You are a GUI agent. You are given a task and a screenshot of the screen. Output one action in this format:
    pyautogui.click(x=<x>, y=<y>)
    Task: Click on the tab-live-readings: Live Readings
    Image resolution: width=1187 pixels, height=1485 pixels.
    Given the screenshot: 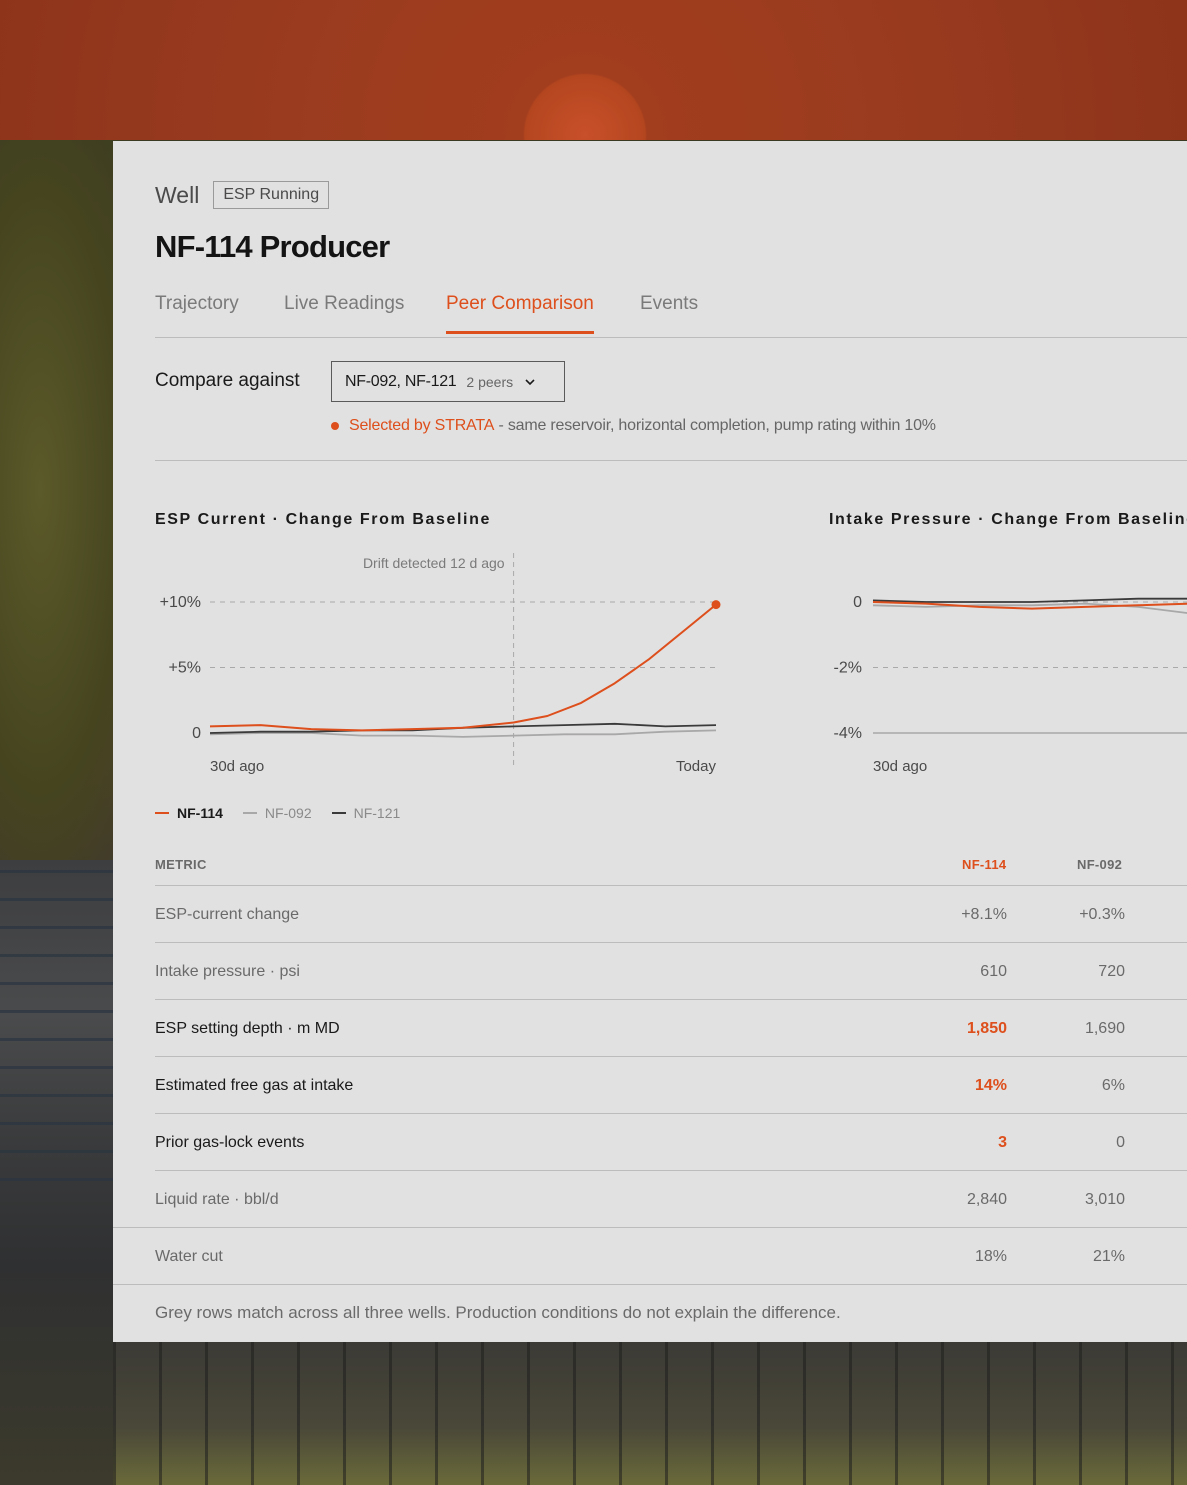 What is the action you would take?
    pyautogui.click(x=344, y=303)
    